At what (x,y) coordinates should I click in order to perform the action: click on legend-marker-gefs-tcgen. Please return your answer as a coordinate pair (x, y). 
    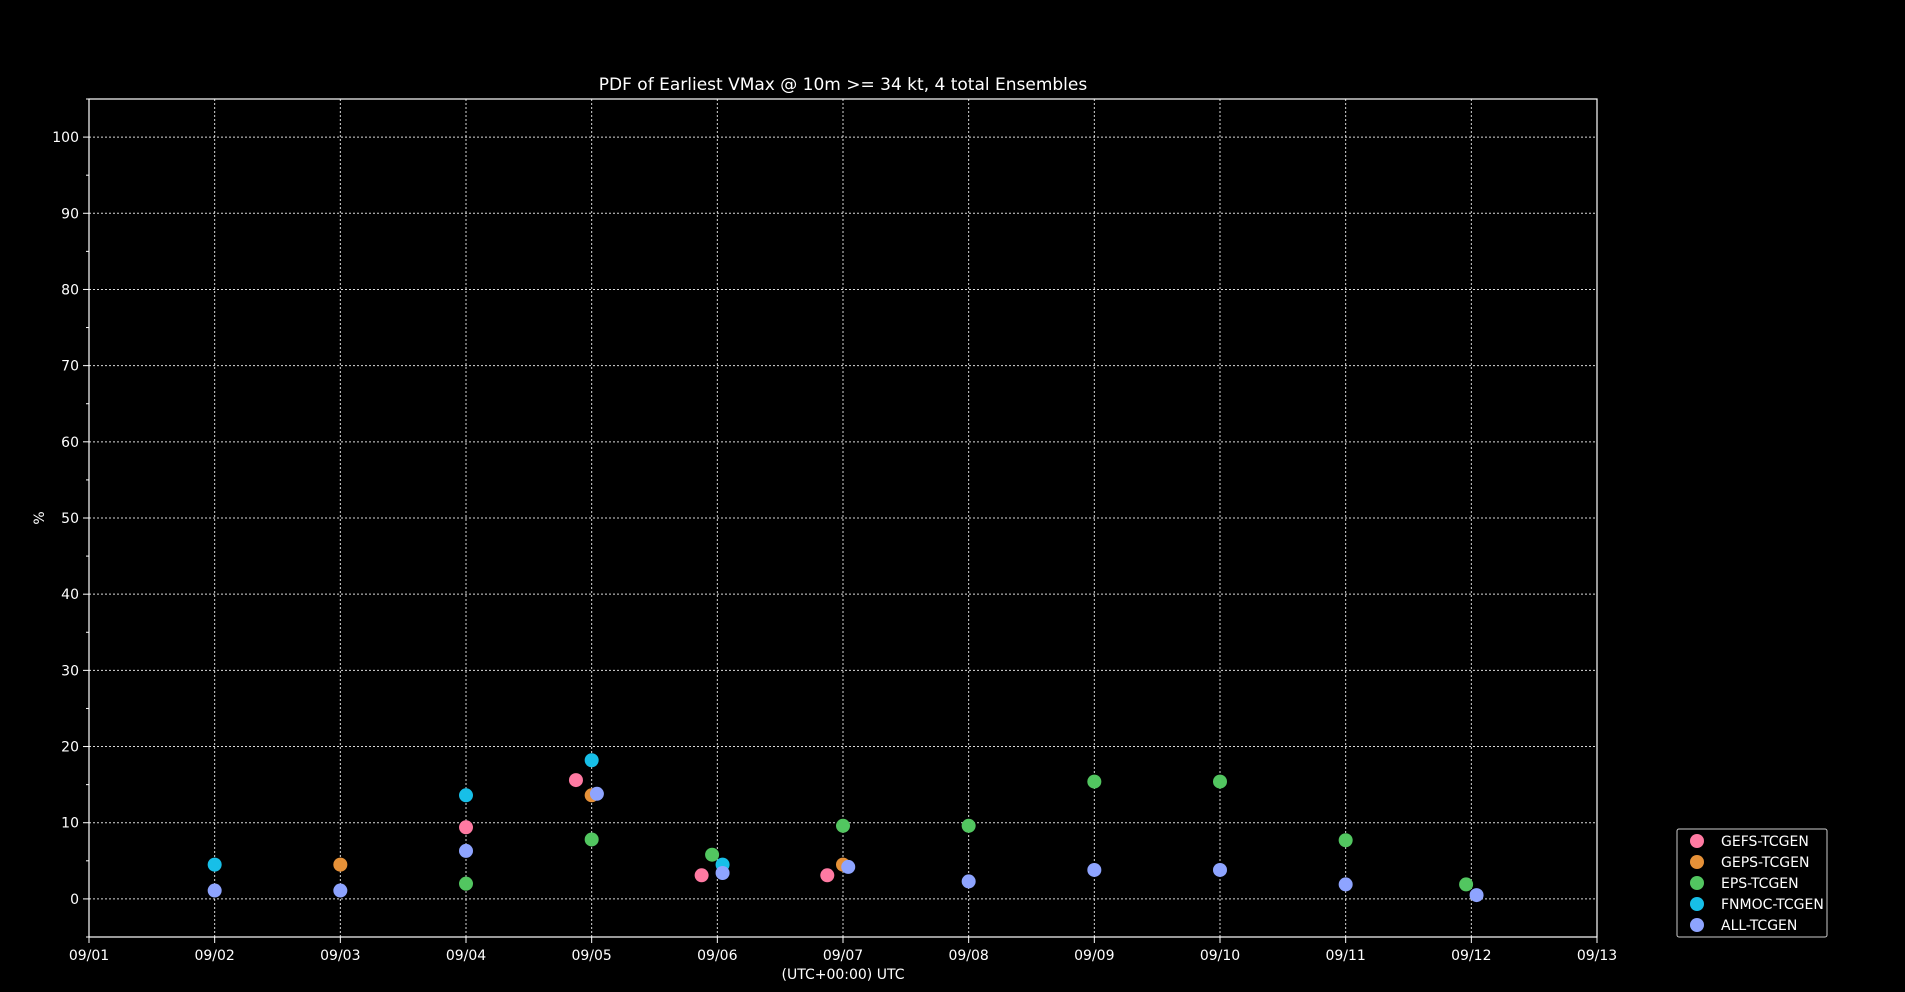
    Looking at the image, I should click on (1697, 841).